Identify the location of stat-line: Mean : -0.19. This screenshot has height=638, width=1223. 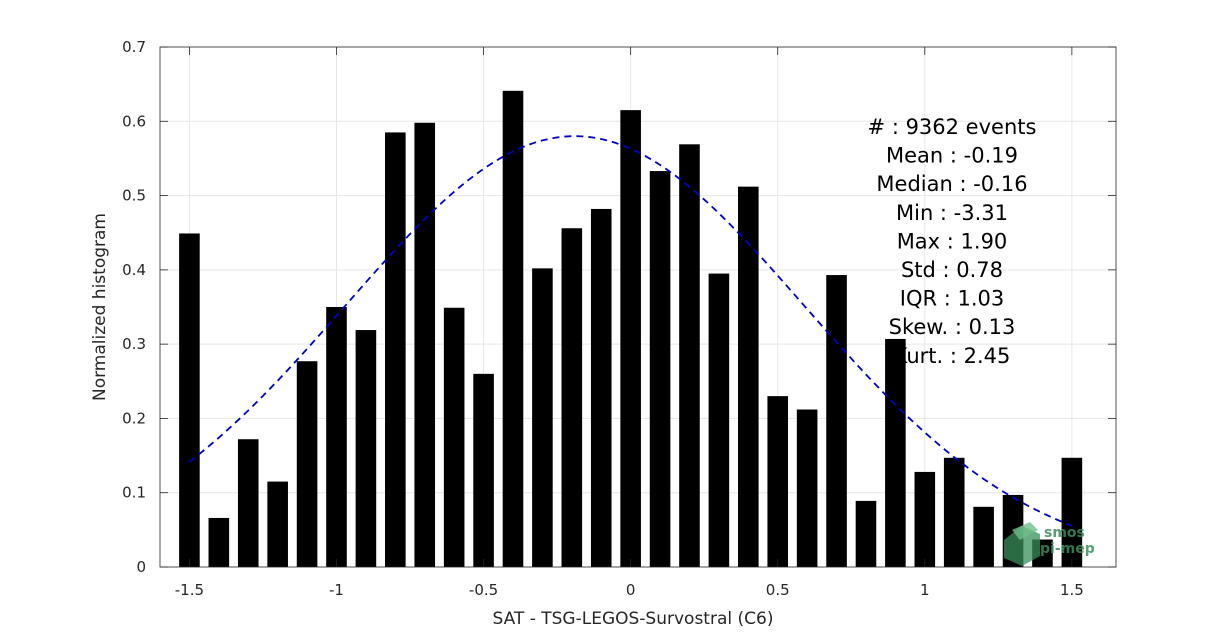
(952, 156).